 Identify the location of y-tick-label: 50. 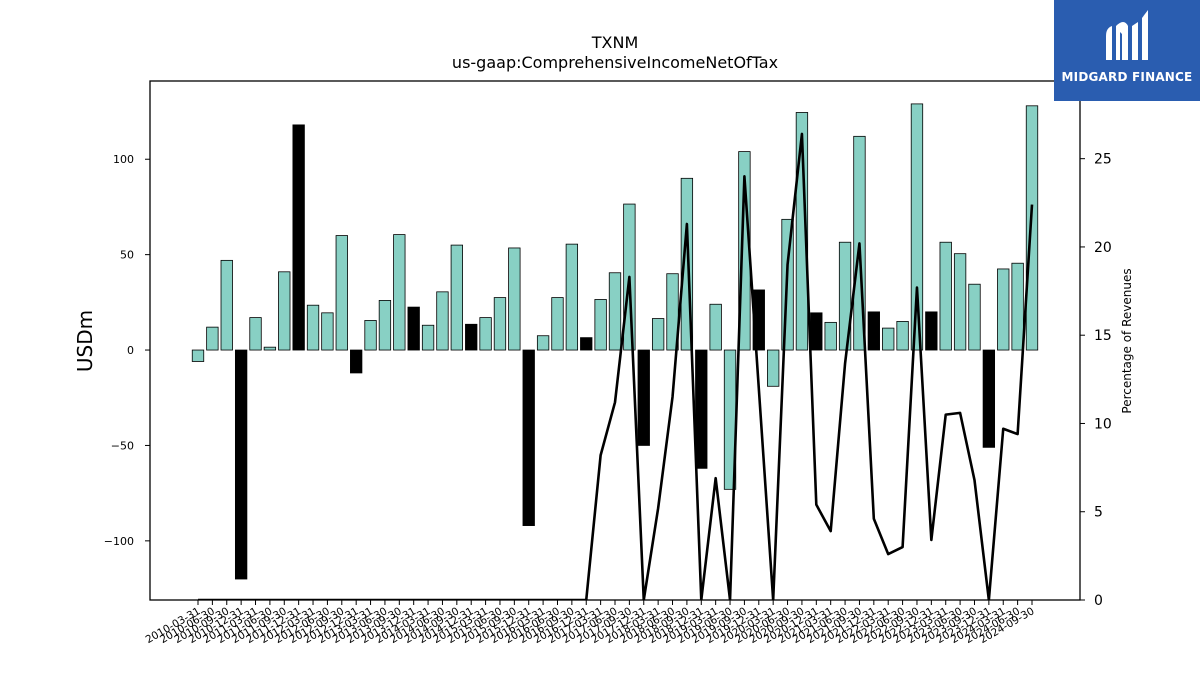
(127, 255).